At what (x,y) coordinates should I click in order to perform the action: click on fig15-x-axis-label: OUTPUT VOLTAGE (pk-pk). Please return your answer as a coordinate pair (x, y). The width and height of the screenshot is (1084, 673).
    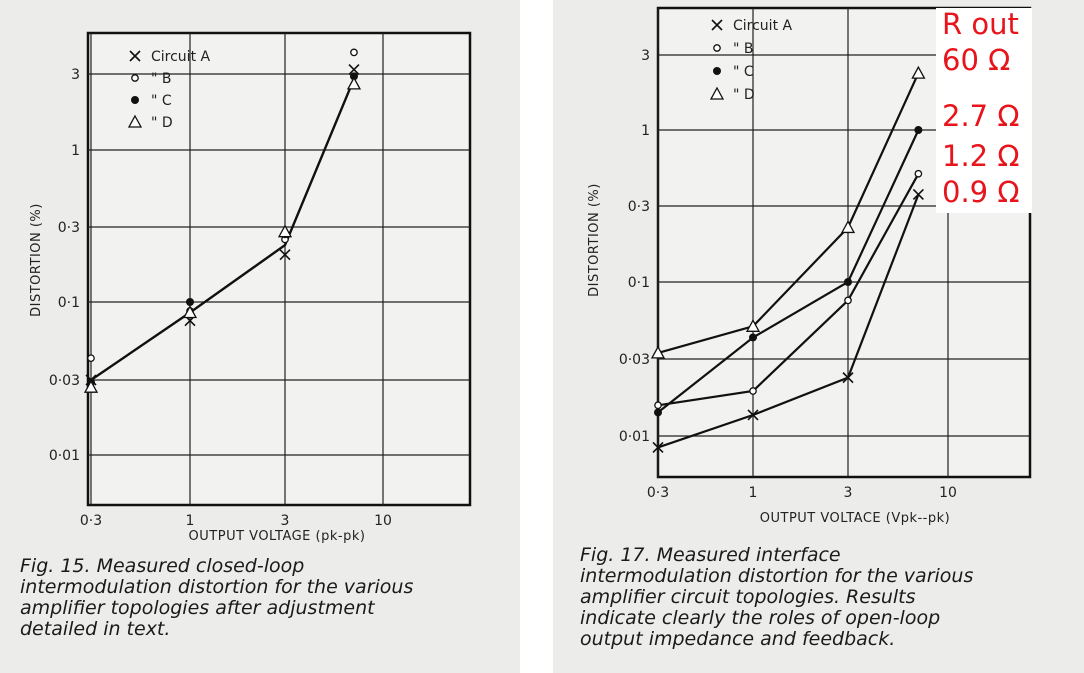
    Looking at the image, I should click on (277, 536).